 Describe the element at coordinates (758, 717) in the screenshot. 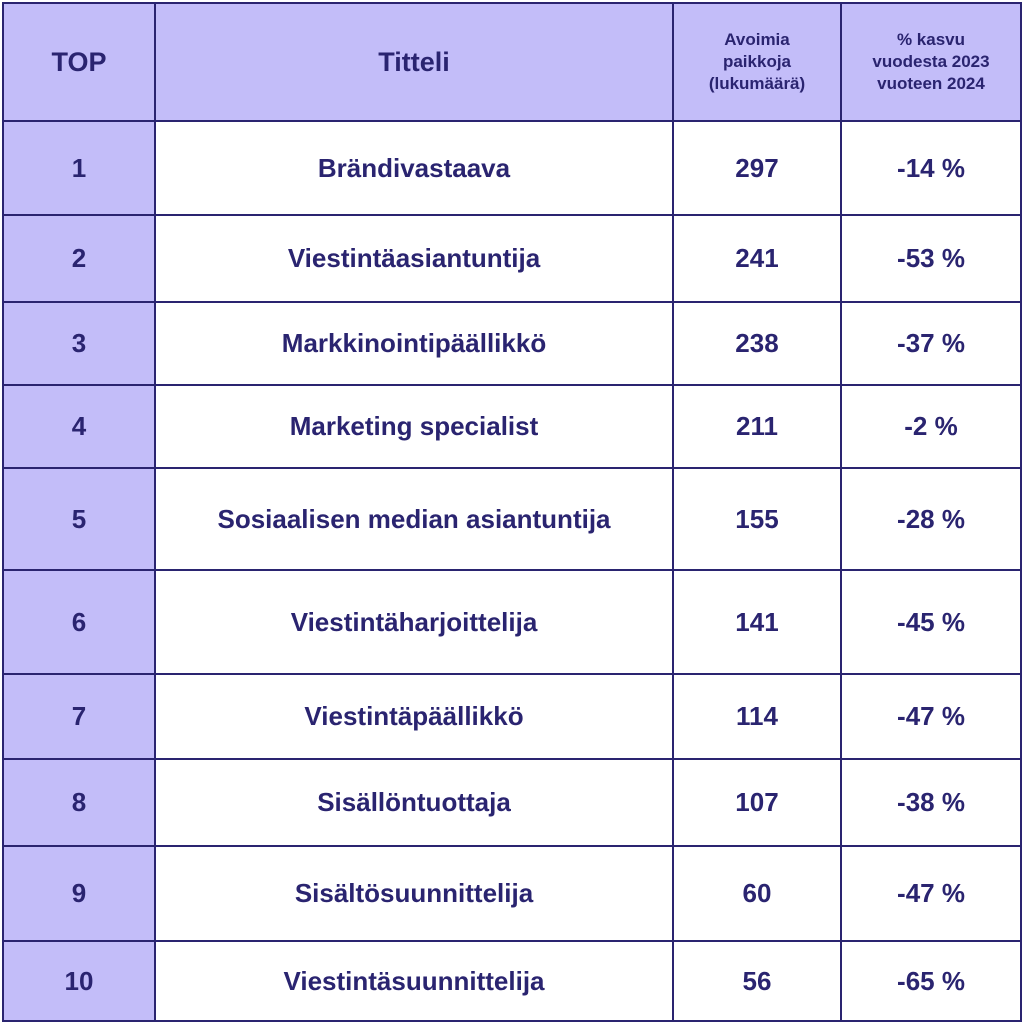

I see `openings-cell: 114` at that location.